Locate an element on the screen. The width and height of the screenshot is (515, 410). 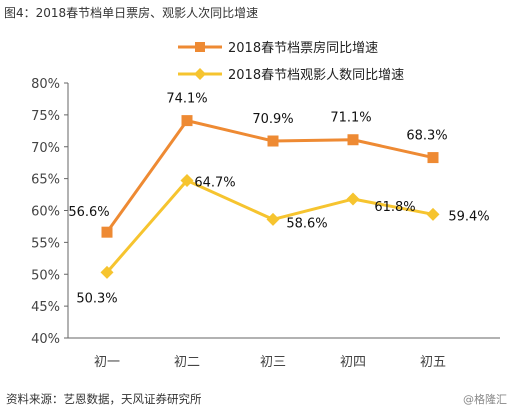
series-line is located at coordinates (269, 226).